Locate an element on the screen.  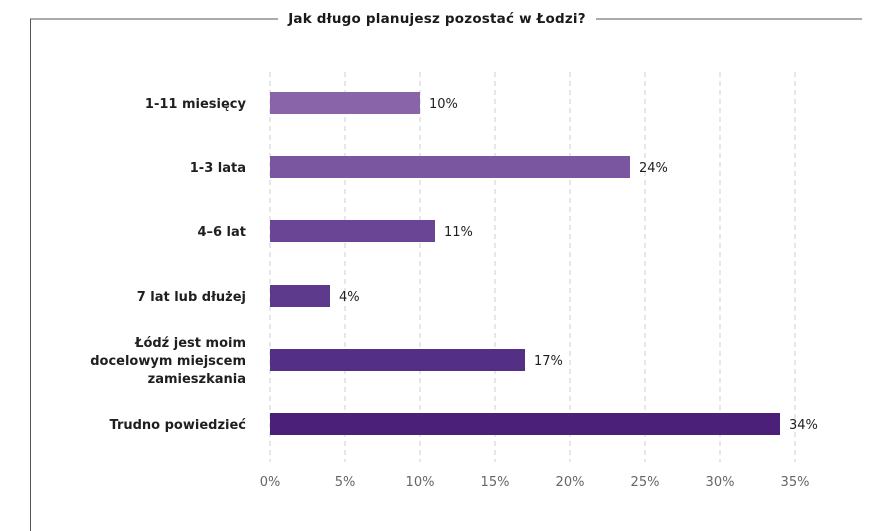
x-tick-label: 30% is located at coordinates (720, 482).